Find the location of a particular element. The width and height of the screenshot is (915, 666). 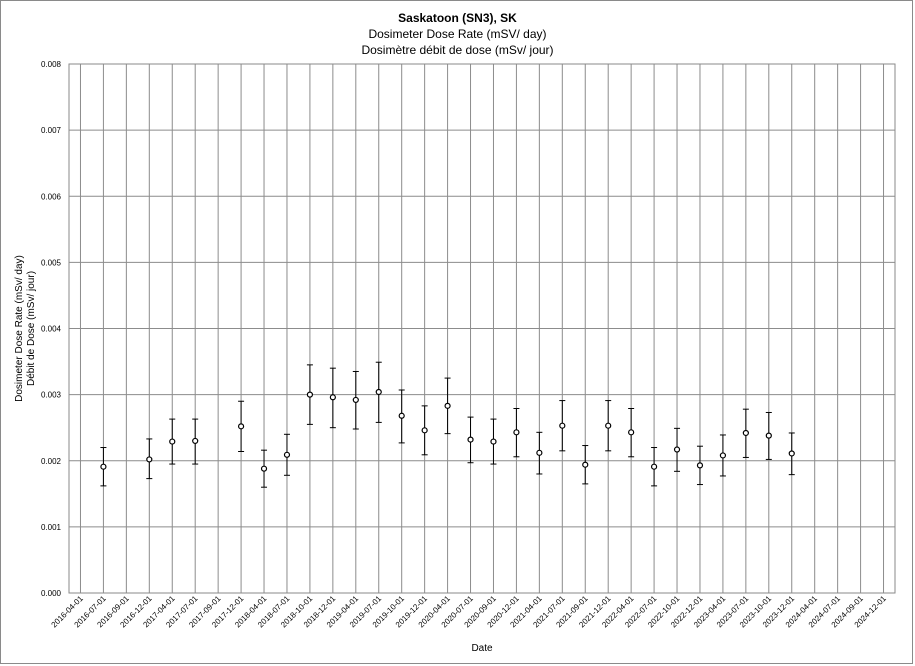

y-tick-label: 0.000 is located at coordinates (51, 593).